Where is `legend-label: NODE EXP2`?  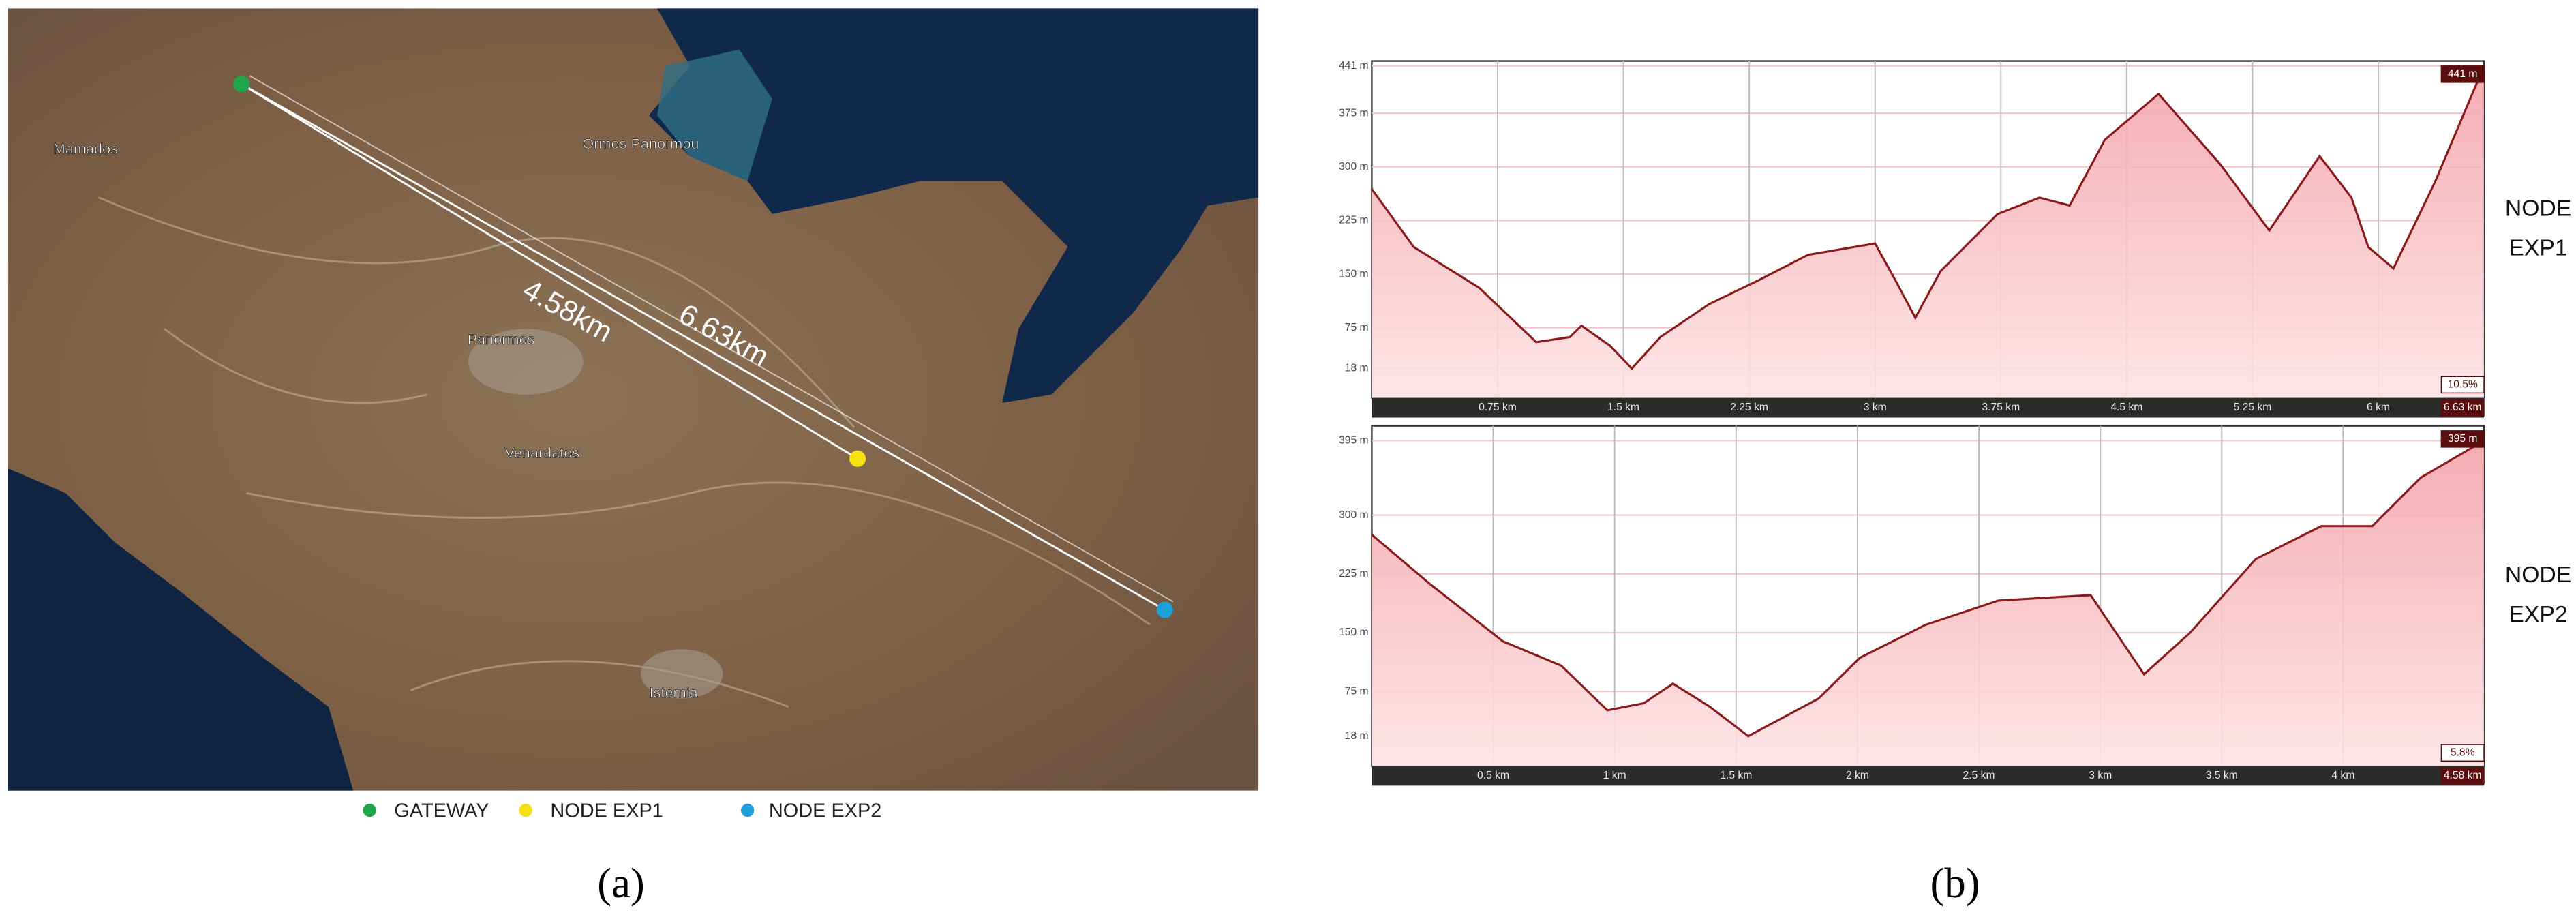 legend-label: NODE EXP2 is located at coordinates (825, 811).